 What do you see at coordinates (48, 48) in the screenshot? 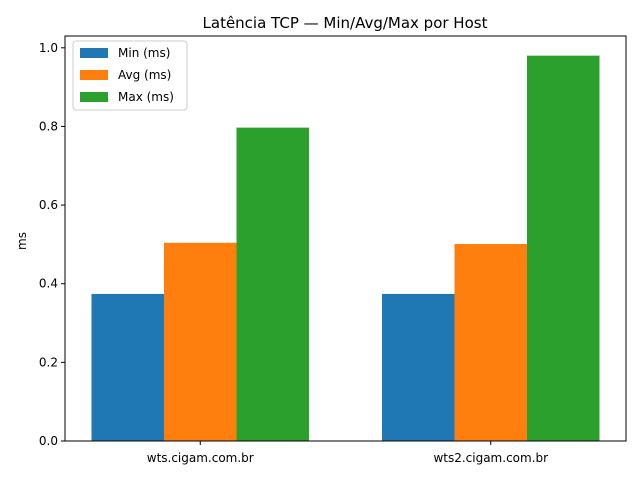
I see `y-tick-label: 1.0` at bounding box center [48, 48].